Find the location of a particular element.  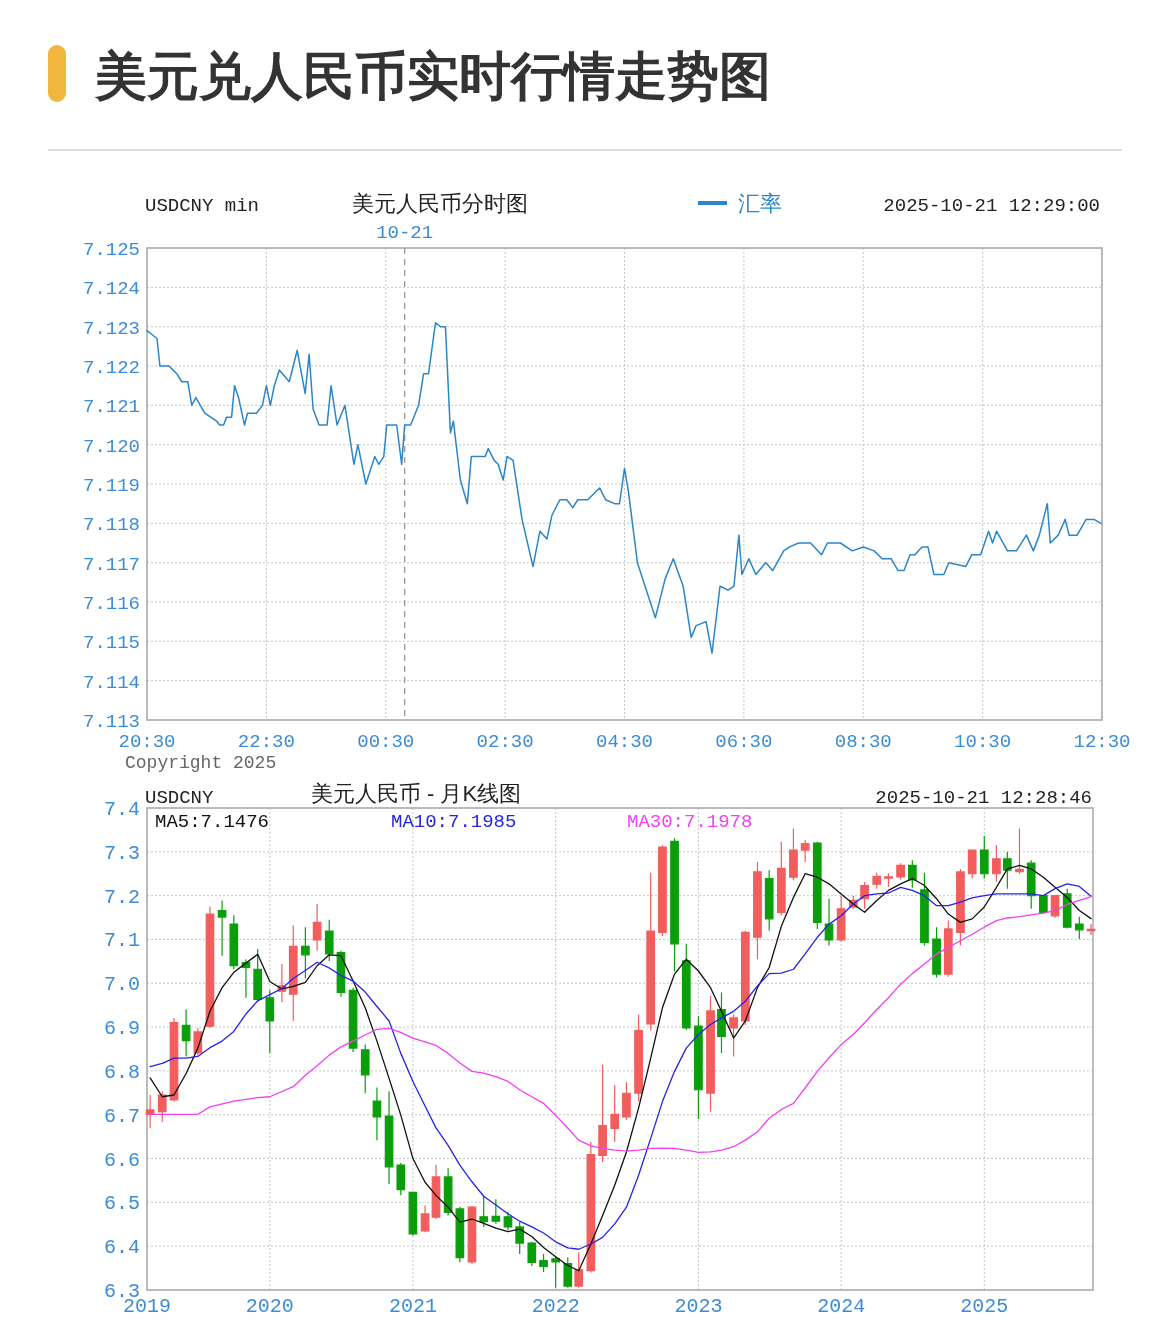

xtick: 08:30 is located at coordinates (863, 742).